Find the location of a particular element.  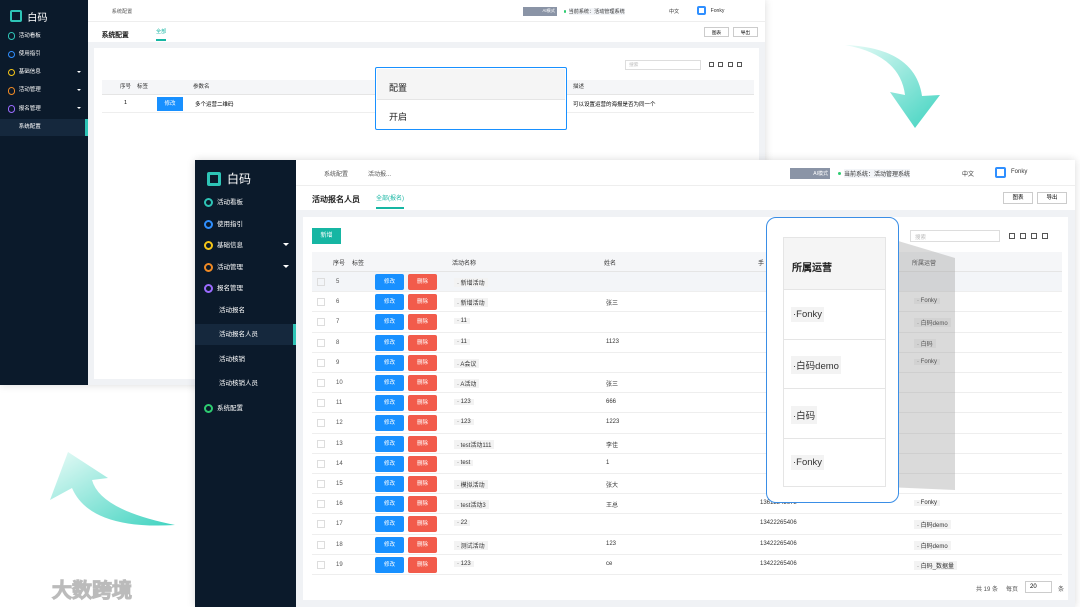

popup-header-text: 所属运营 is located at coordinates (812, 268).